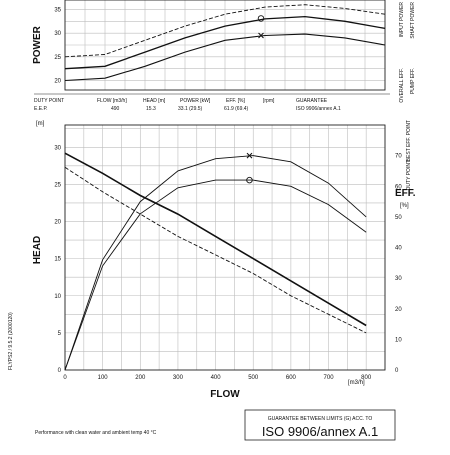 The image size is (450, 455). I want to click on table-header-rpm: [rpm], so click(269, 101).